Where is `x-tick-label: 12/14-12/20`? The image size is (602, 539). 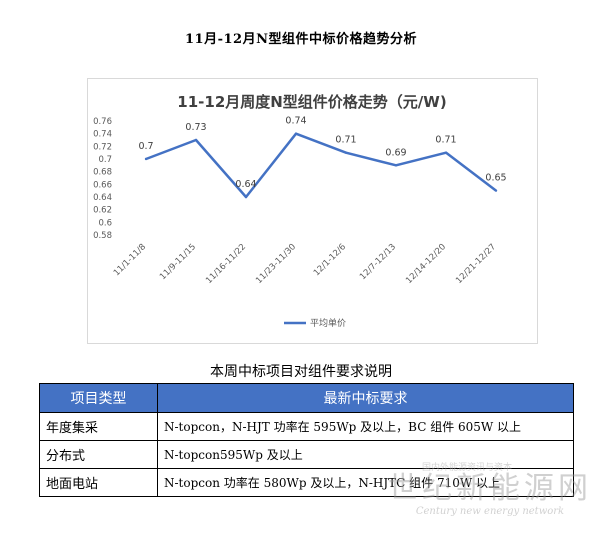
x-tick-label: 12/14-12/20 is located at coordinates (426, 264).